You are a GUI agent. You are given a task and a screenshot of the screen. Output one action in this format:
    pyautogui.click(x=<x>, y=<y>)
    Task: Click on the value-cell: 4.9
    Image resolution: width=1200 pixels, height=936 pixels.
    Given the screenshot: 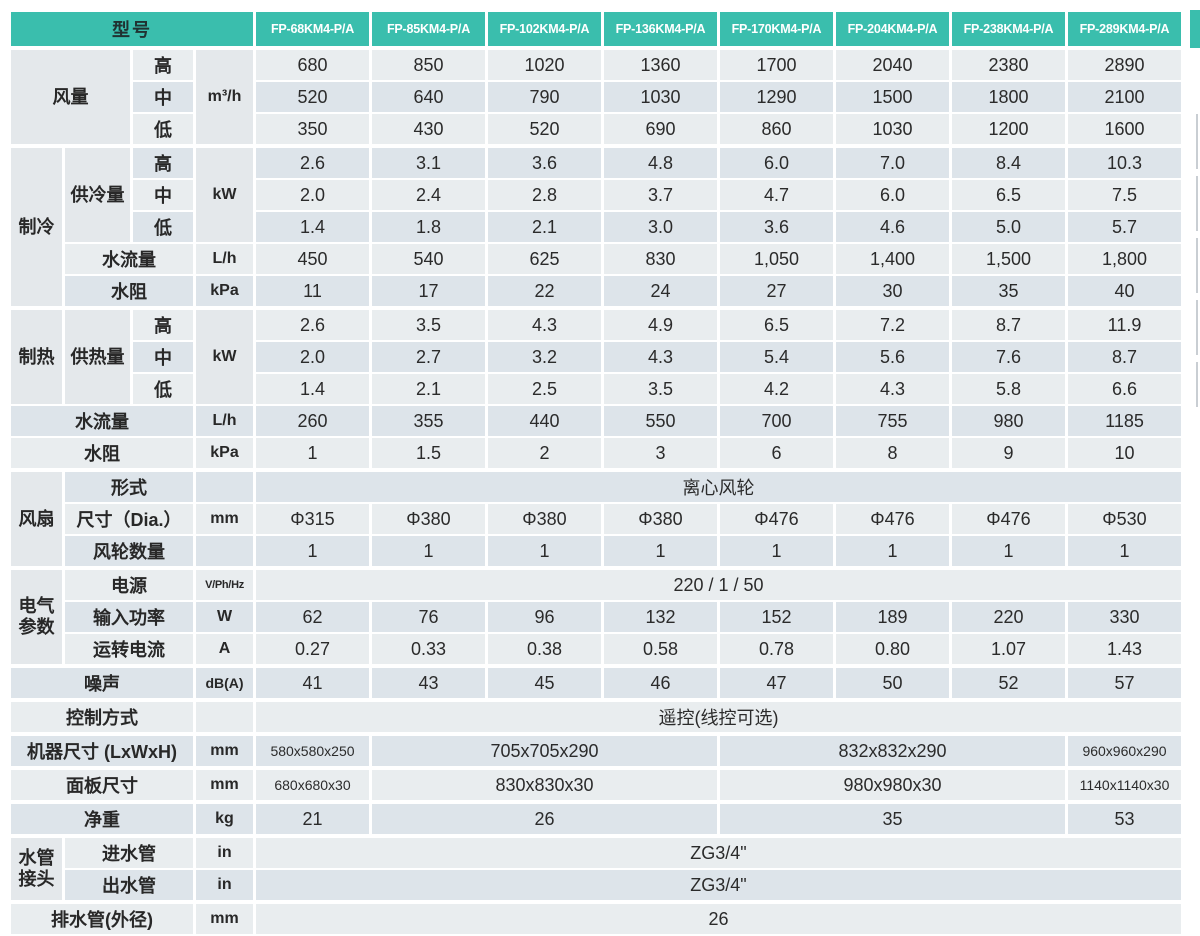 What is the action you would take?
    pyautogui.click(x=660, y=324)
    